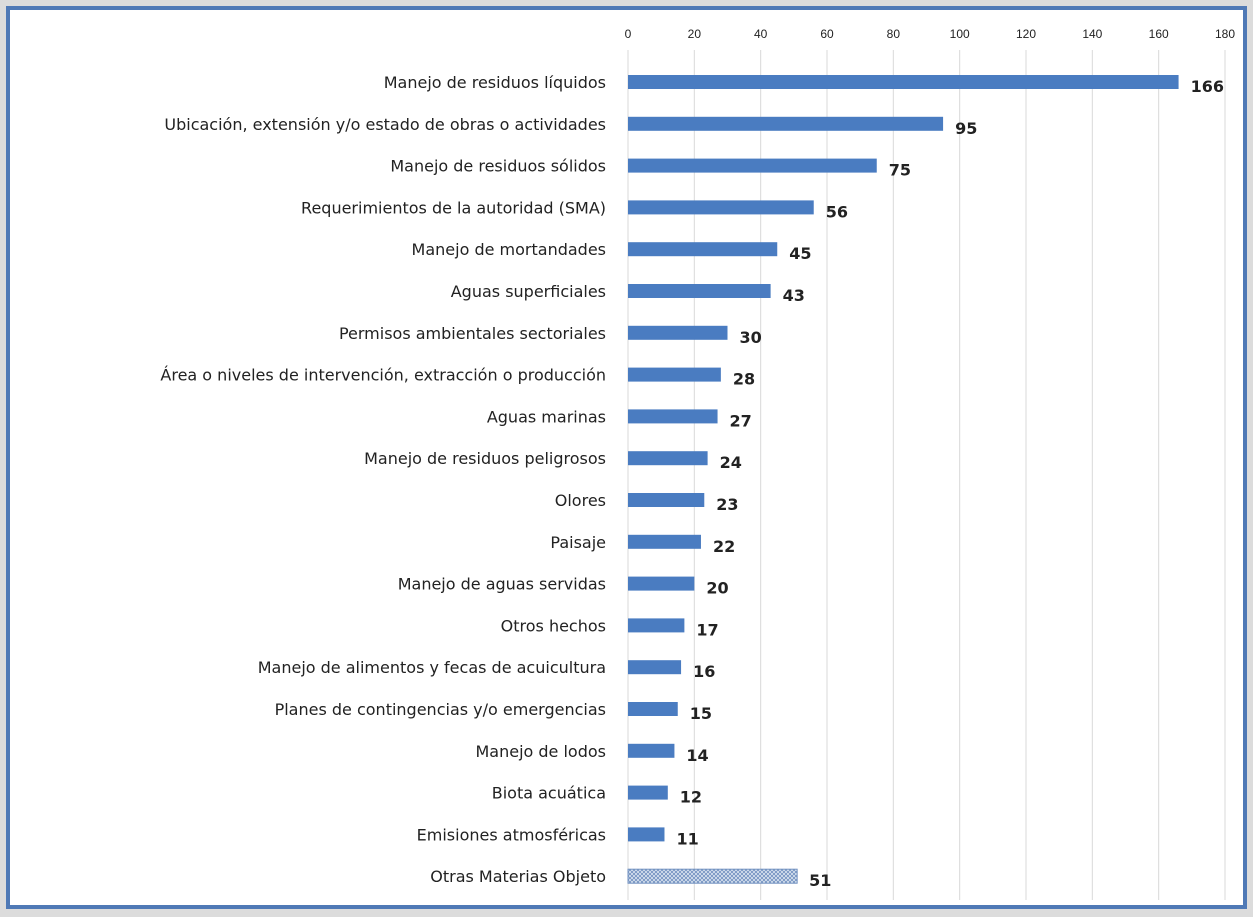 The image size is (1253, 917). What do you see at coordinates (498, 166) in the screenshot?
I see `category-label: Manejo de residuos sólidos` at bounding box center [498, 166].